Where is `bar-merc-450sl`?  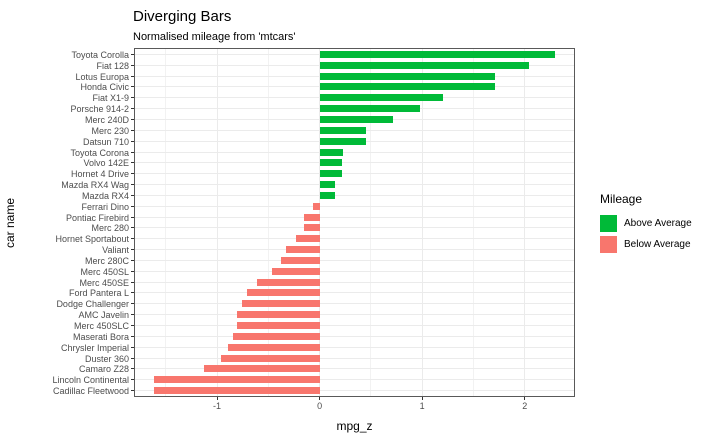
bar-merc-450sl is located at coordinates (296, 271).